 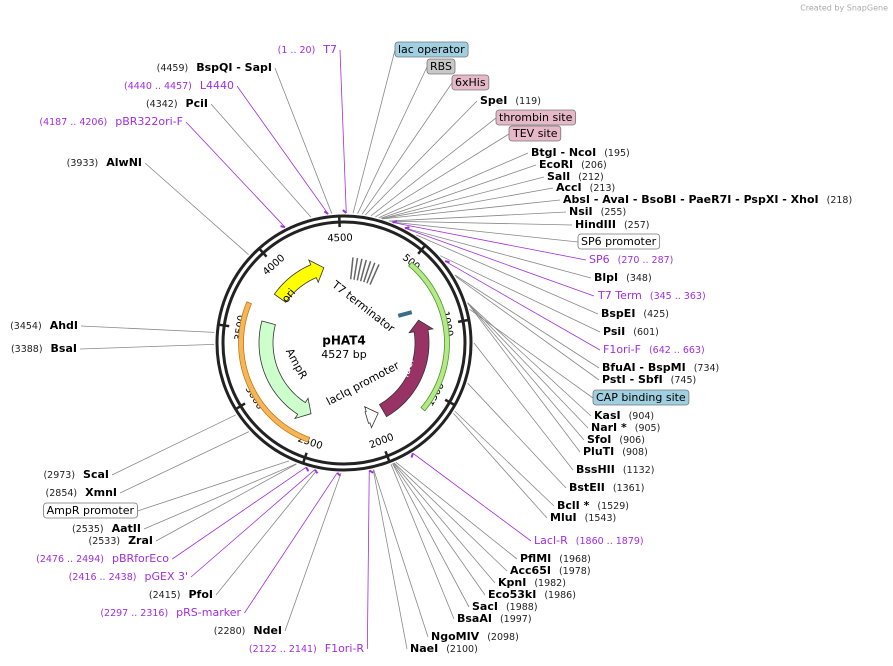 I want to click on site-label: NgoMIV (2098), so click(x=475, y=636).